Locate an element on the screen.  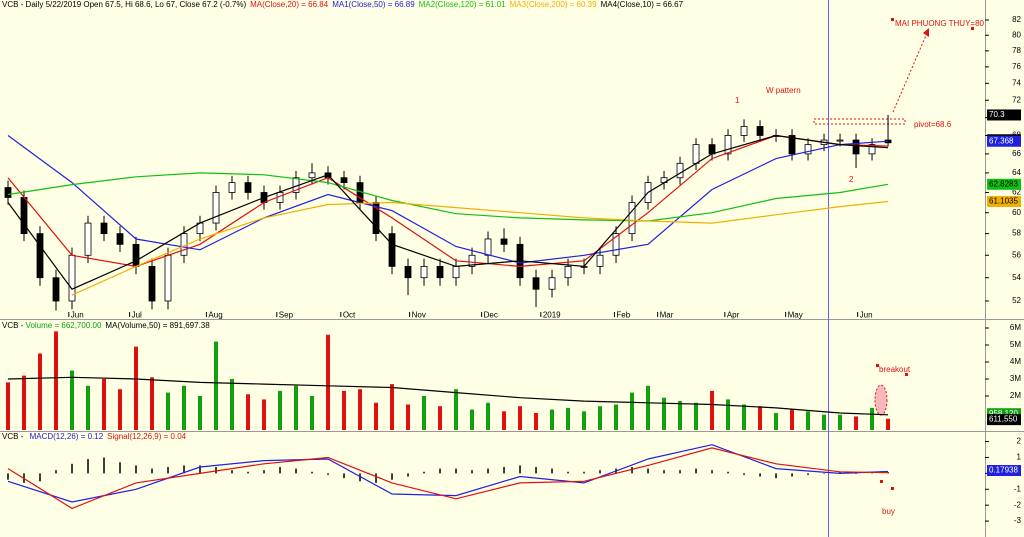
title-text: VCB - is located at coordinates (14, 436).